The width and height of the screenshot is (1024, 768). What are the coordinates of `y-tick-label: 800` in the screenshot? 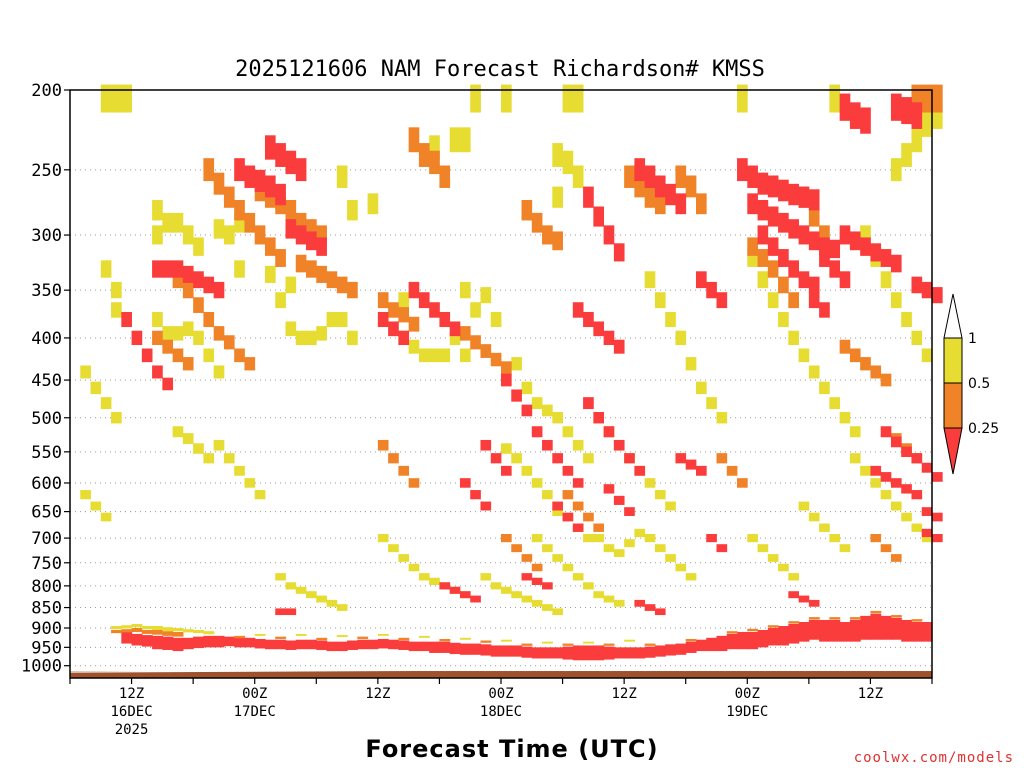 It's located at (46, 587).